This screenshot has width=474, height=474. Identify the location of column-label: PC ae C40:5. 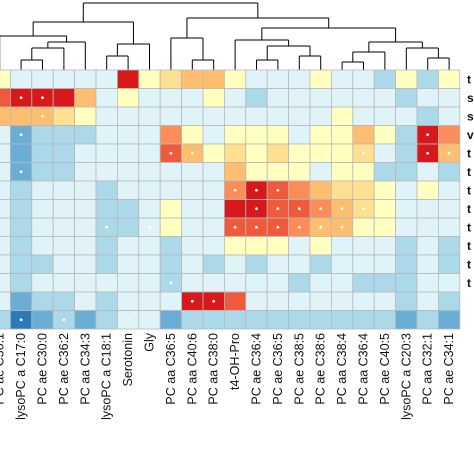
(385, 369).